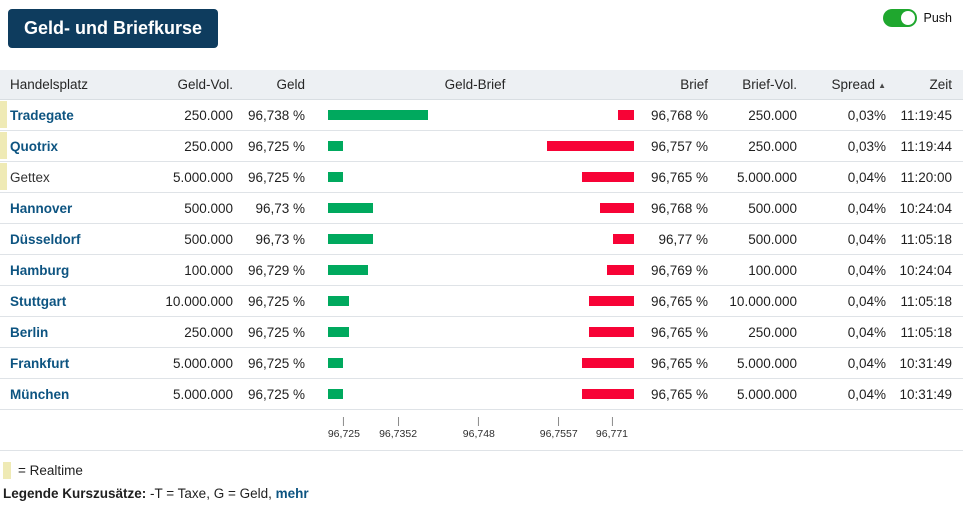 Image resolution: width=963 pixels, height=509 pixels. I want to click on col-brief: Brief, so click(694, 84).